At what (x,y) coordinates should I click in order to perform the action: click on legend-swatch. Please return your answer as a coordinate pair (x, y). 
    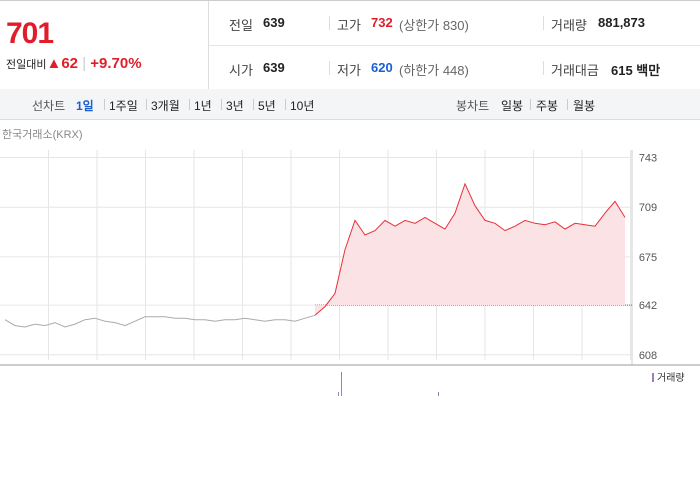
    Looking at the image, I should click on (653, 377).